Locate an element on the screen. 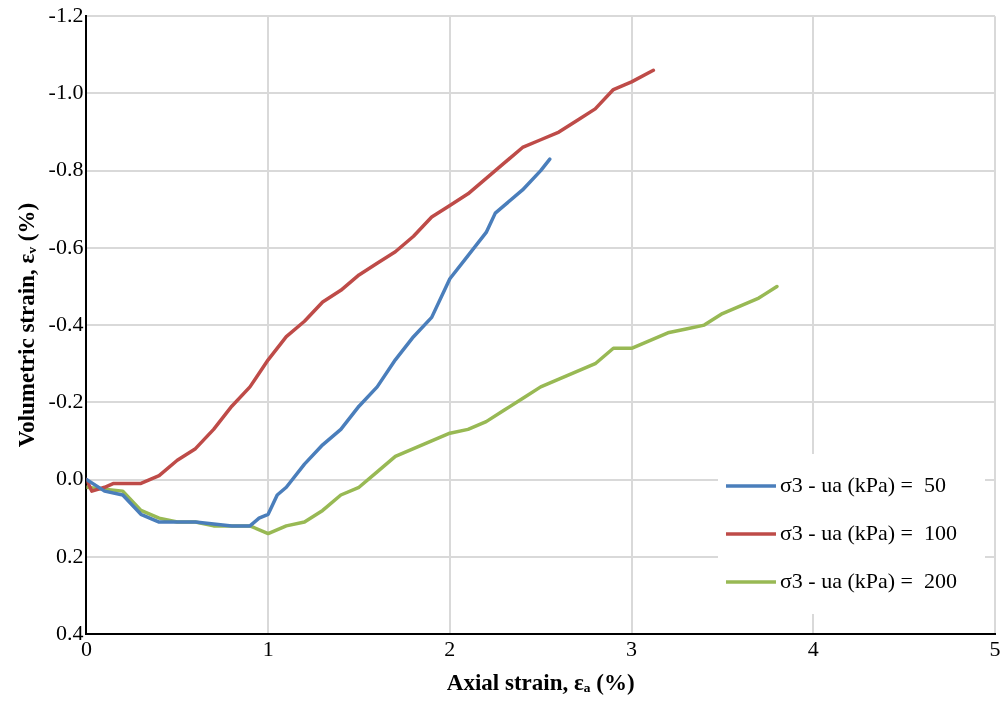 The width and height of the screenshot is (1007, 706). x-tick-label: 3 is located at coordinates (632, 648).